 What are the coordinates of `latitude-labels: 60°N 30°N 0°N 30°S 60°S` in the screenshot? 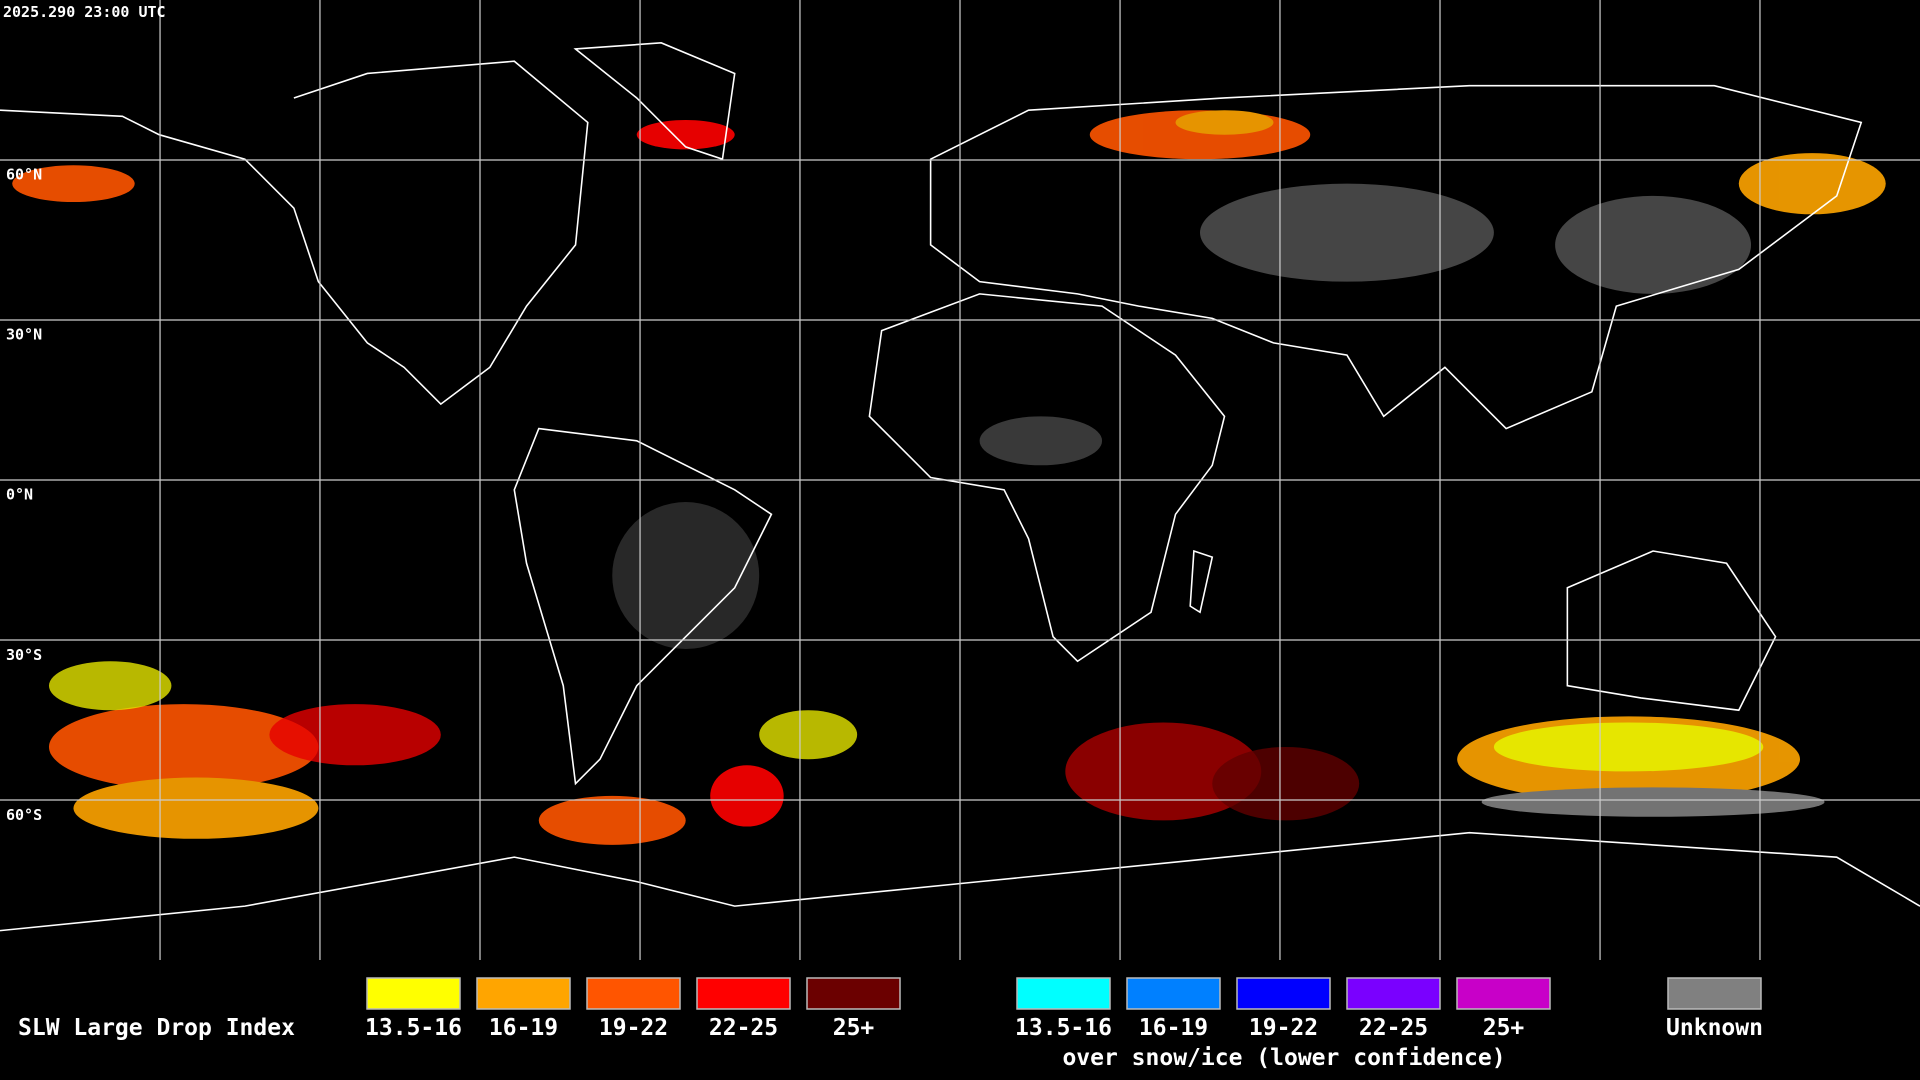 It's located at (24, 495).